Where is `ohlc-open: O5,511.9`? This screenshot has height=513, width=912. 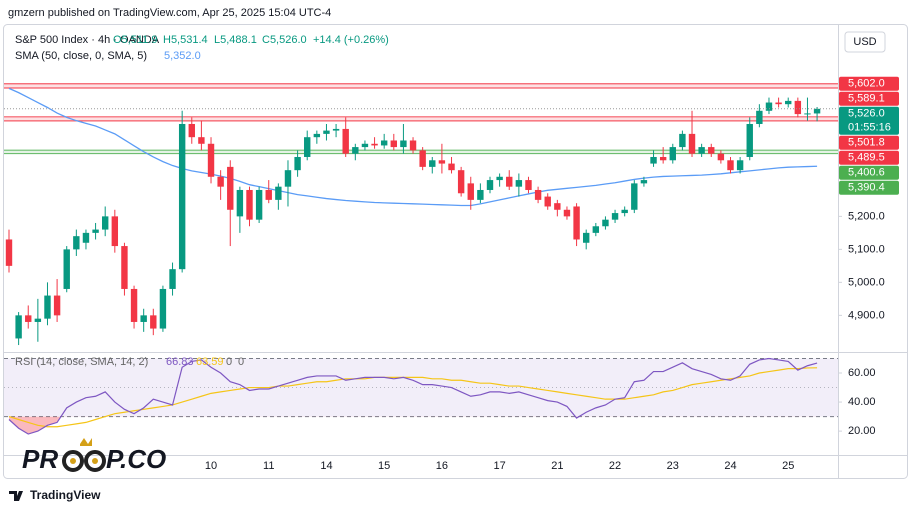 ohlc-open: O5,511.9 is located at coordinates (135, 40).